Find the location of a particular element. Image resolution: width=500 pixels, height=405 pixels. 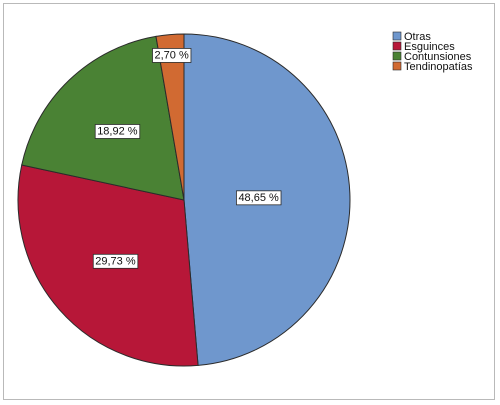

slice-label-contunsiones: 18,92 % is located at coordinates (117, 131).